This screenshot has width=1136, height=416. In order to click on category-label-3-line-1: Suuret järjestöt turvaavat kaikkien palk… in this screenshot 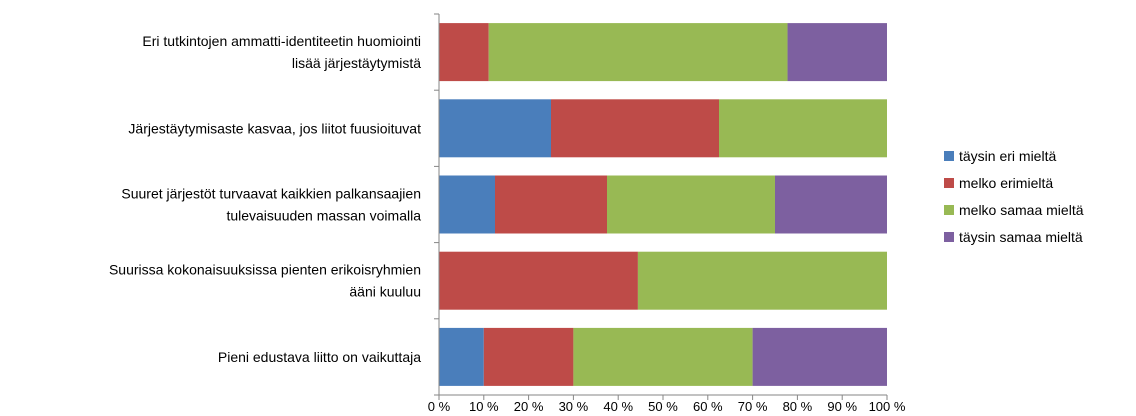, I will do `click(271, 194)`.